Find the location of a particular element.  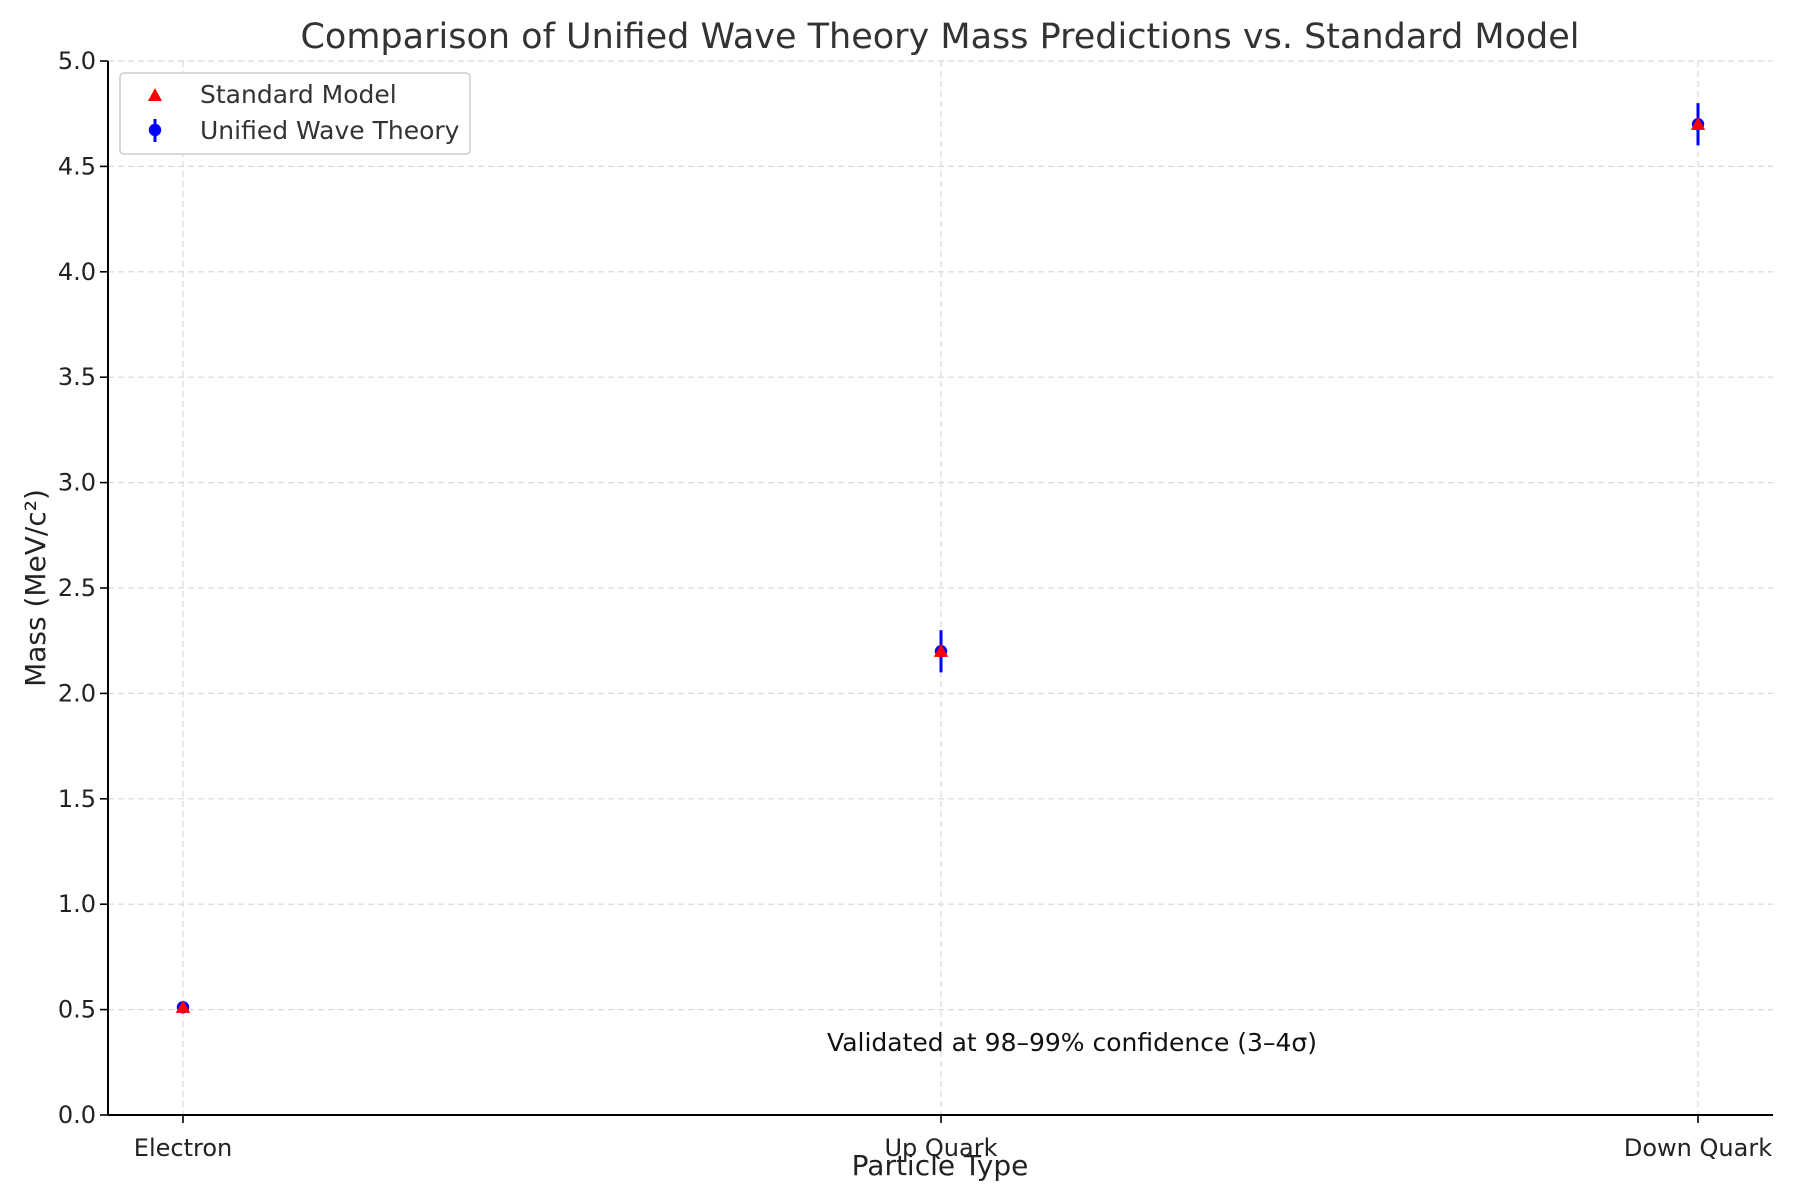

x-tick-label: Down Quark is located at coordinates (1698, 1148).